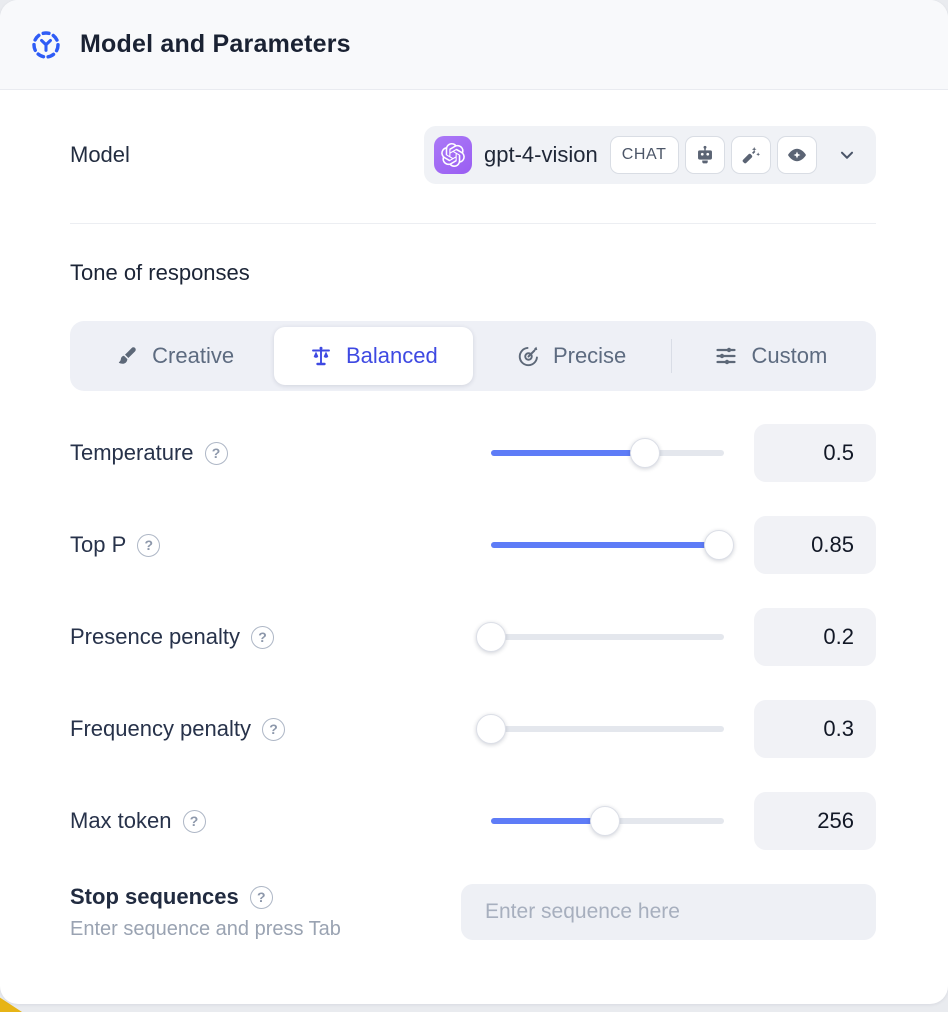  What do you see at coordinates (474, 45) in the screenshot?
I see `panel-header: Model and Parameters` at bounding box center [474, 45].